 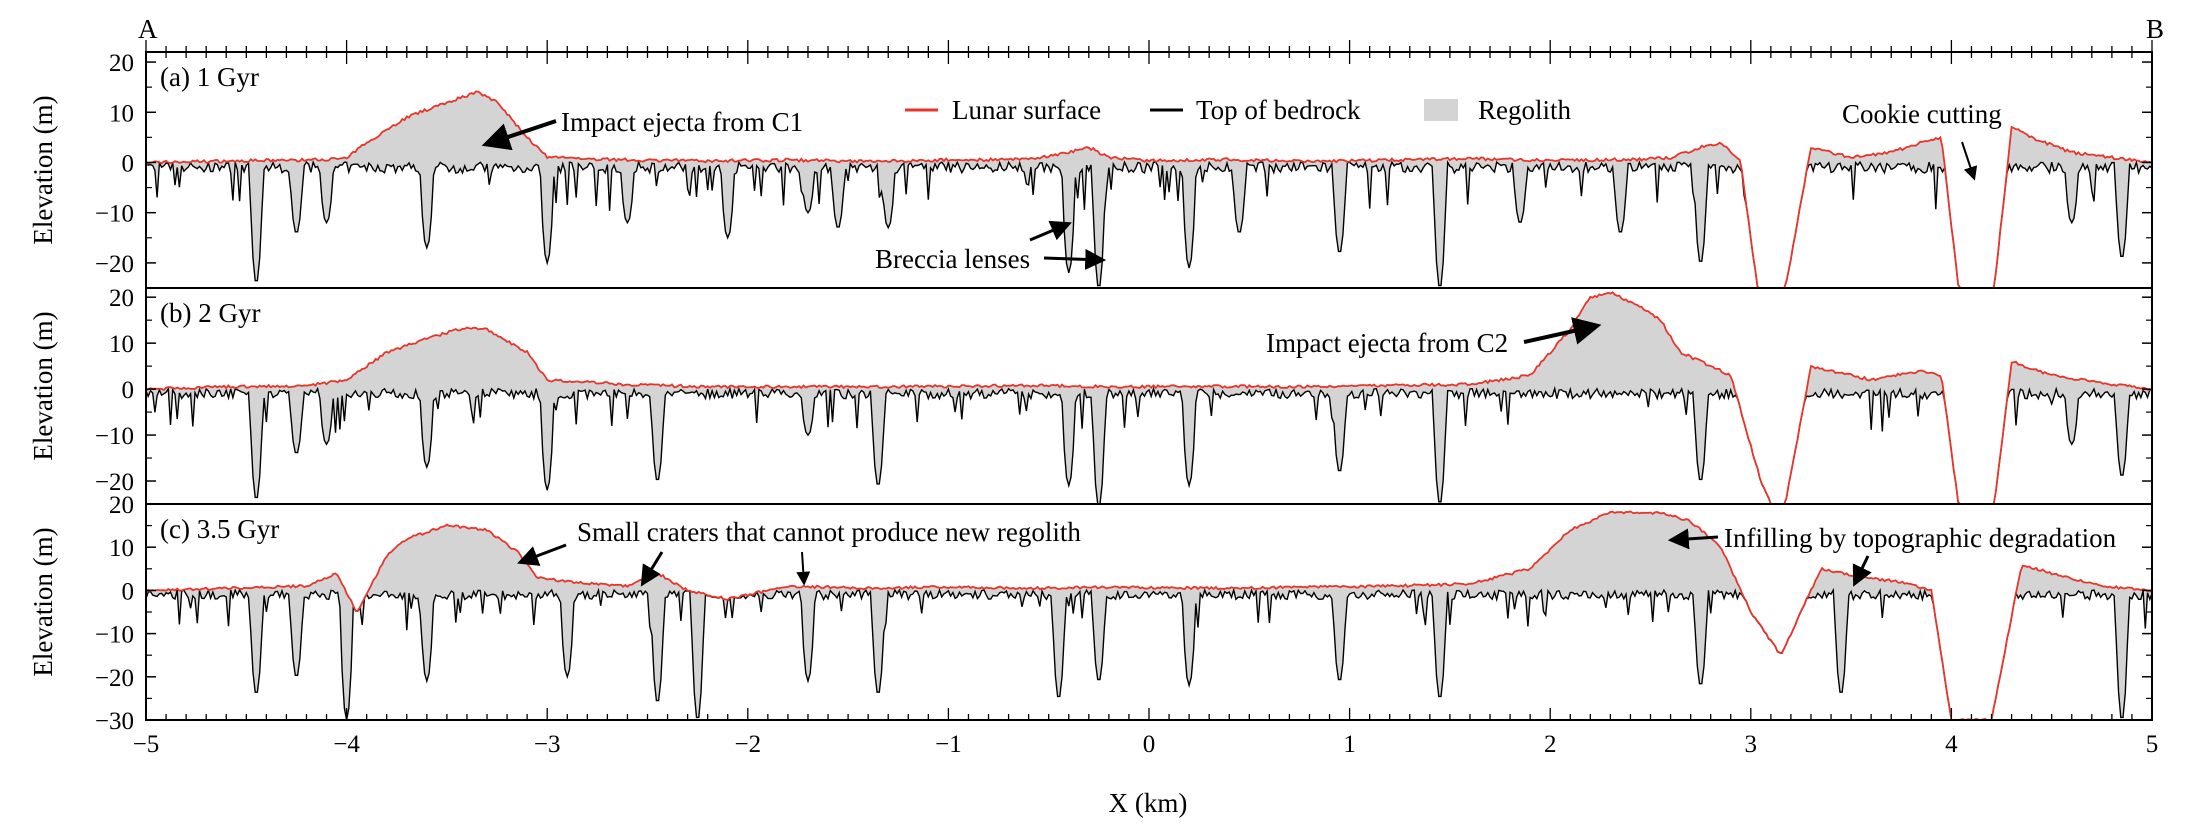 I want to click on annotation-cookie: Cookie cutting, so click(x=1922, y=114).